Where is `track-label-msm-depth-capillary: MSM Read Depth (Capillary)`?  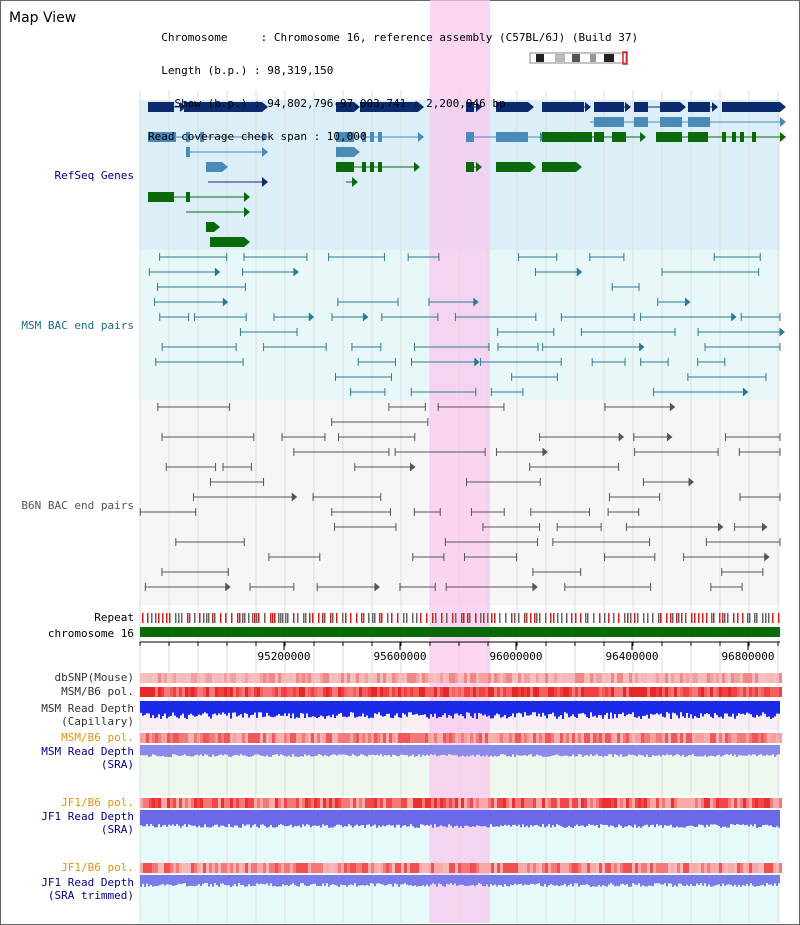 track-label-msm-depth-capillary: MSM Read Depth (Capillary) is located at coordinates (67, 715).